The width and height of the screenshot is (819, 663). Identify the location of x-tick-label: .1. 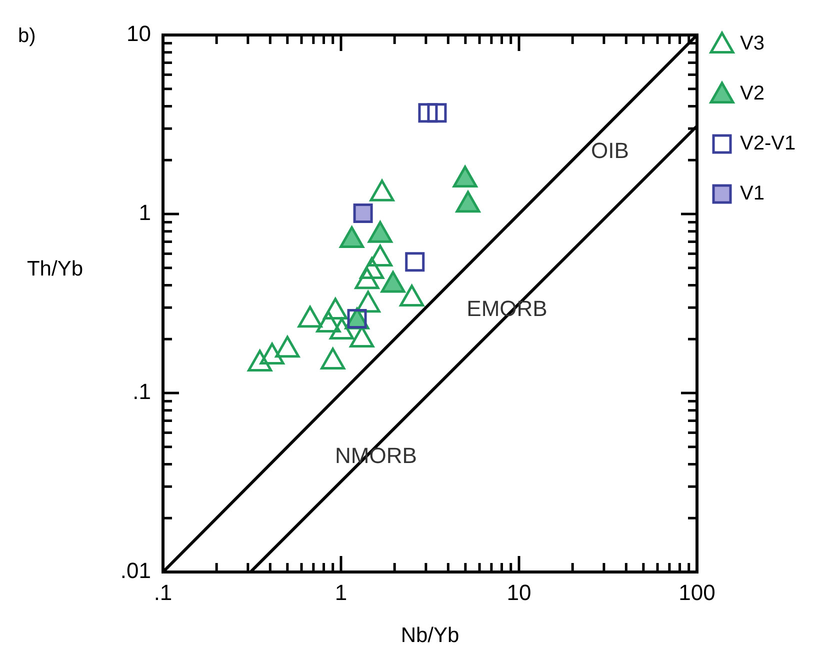
(163, 592).